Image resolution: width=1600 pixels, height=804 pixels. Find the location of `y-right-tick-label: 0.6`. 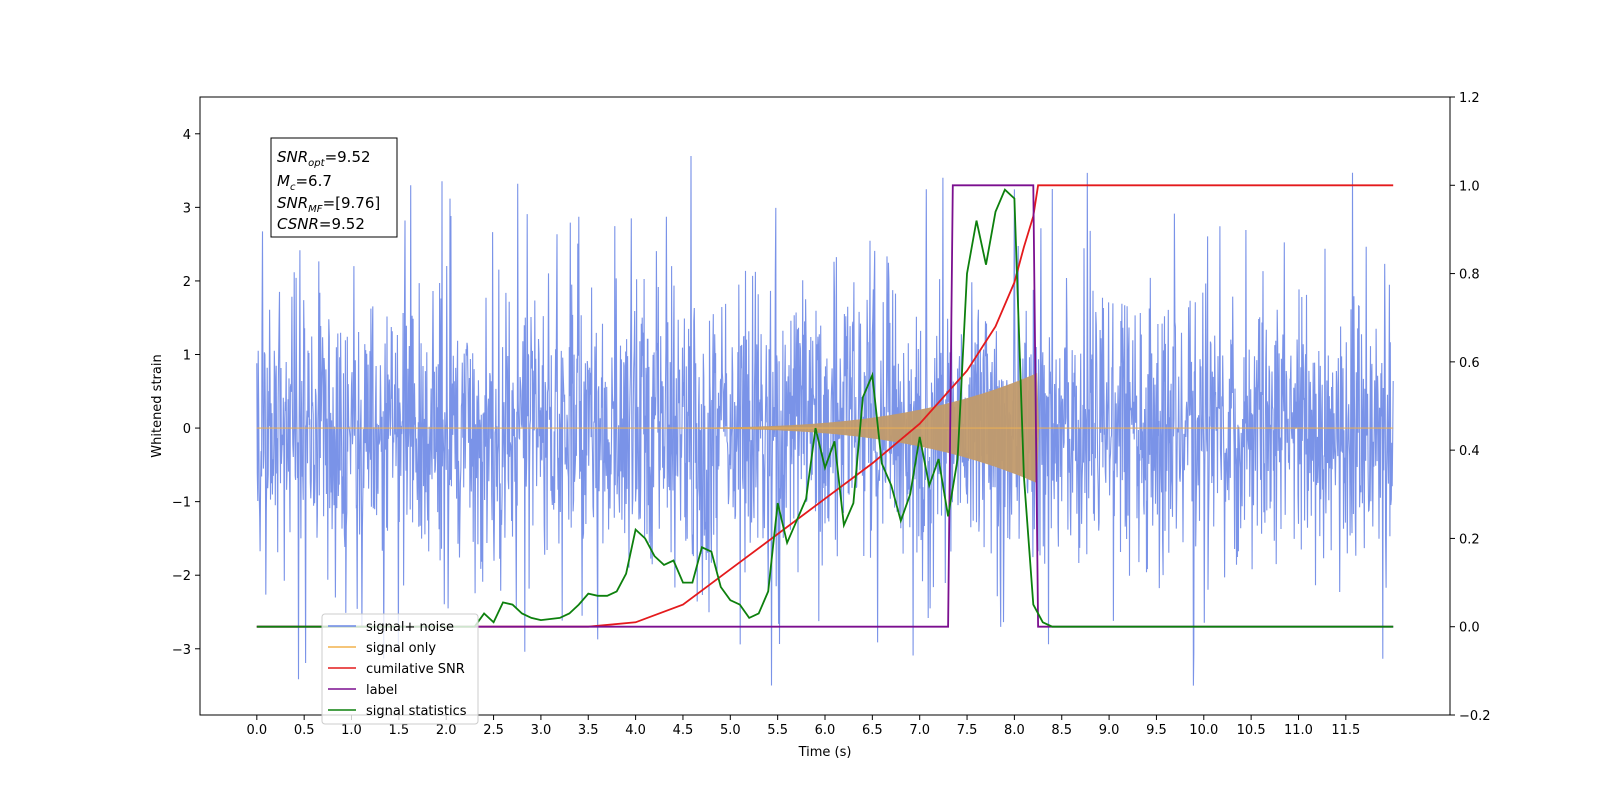

y-right-tick-label: 0.6 is located at coordinates (1469, 363).